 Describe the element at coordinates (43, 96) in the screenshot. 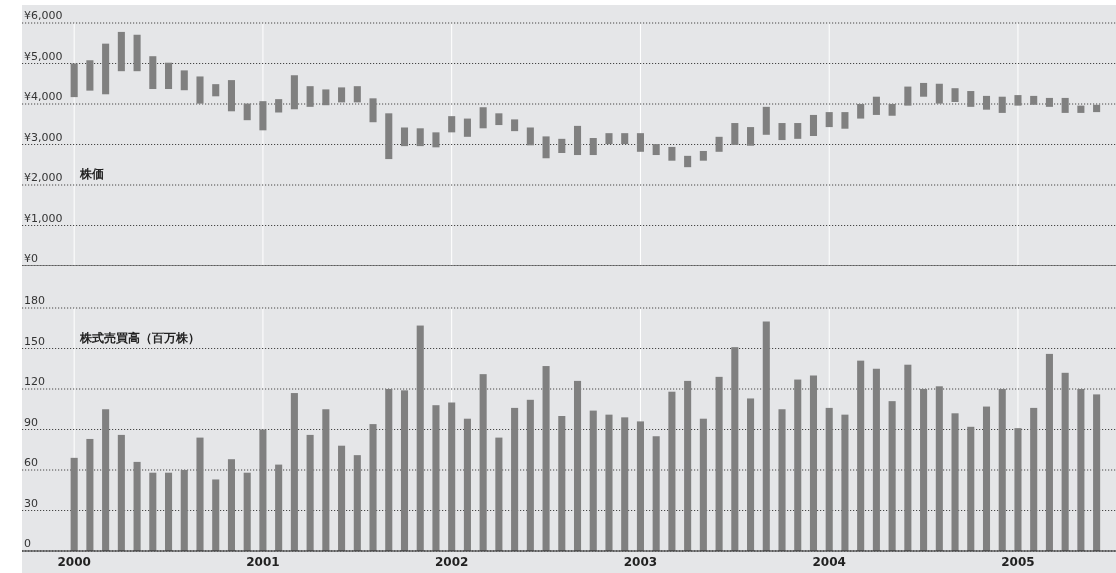

I see `y-tick-label: ¥4,000` at that location.